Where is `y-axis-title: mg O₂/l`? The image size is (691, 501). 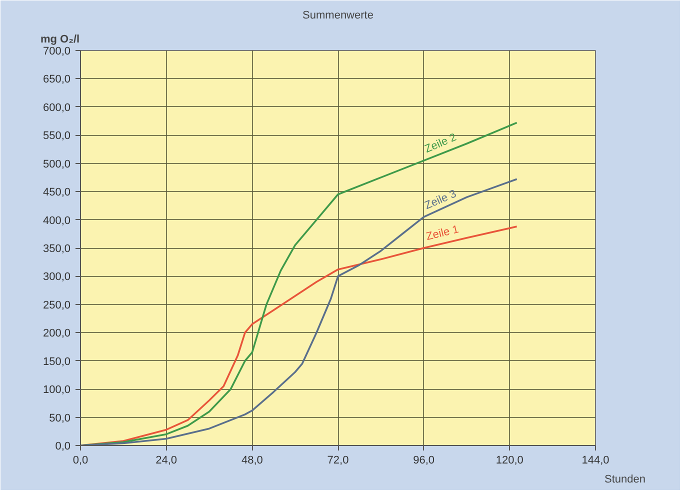
y-axis-title: mg O₂/l is located at coordinates (60, 40).